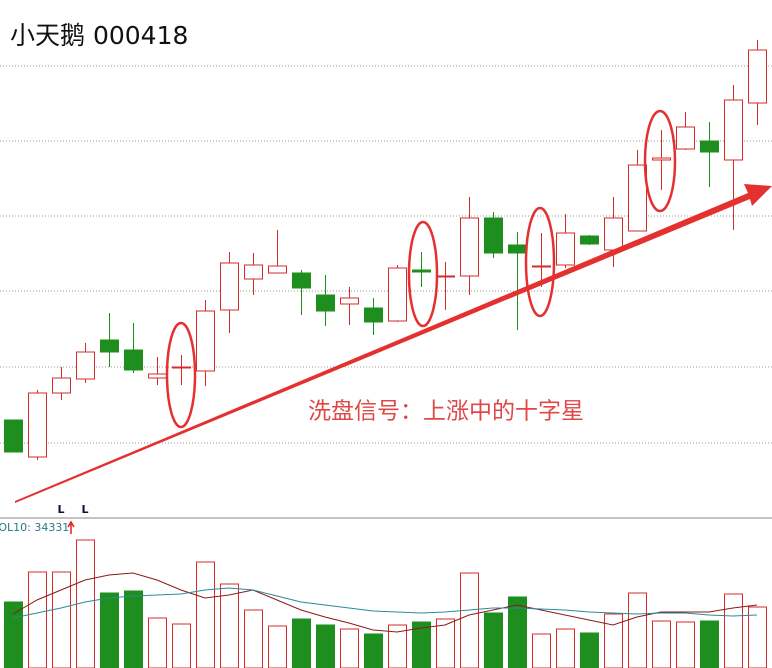 This screenshot has width=772, height=668. What do you see at coordinates (71, 527) in the screenshot?
I see `up-arrow-icon` at bounding box center [71, 527].